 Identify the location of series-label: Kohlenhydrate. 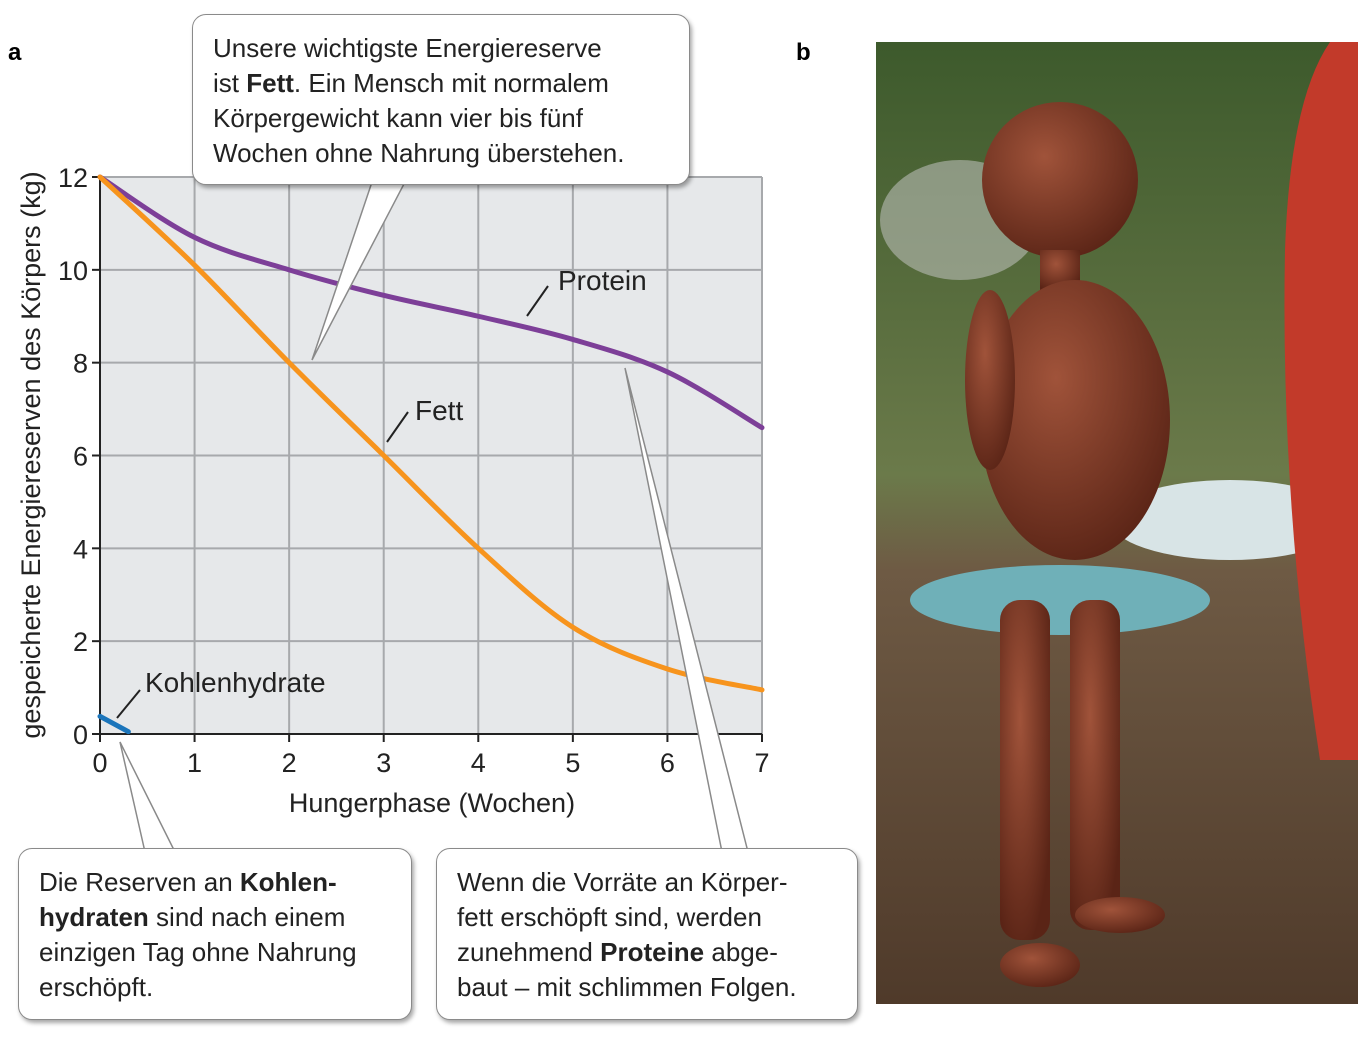
(235, 682).